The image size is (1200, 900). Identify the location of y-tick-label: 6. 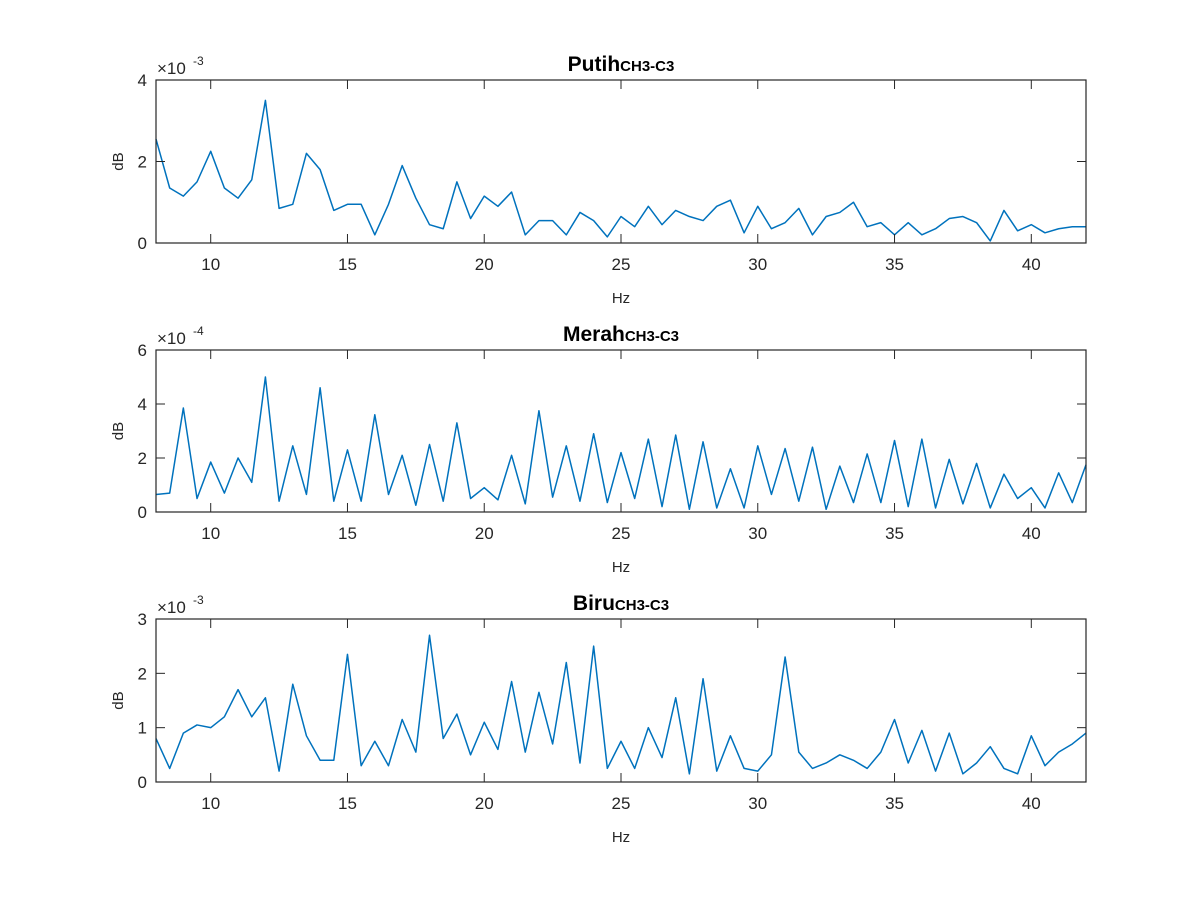
(142, 350).